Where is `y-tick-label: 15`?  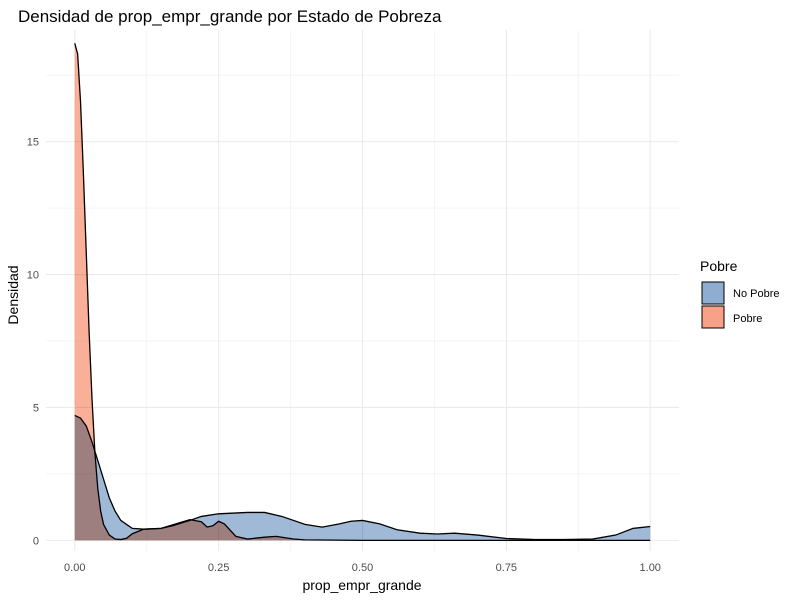
y-tick-label: 15 is located at coordinates (33, 143).